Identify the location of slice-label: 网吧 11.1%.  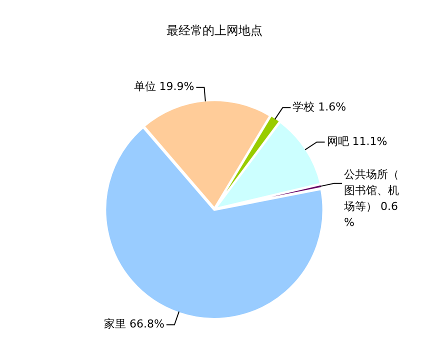
(357, 141).